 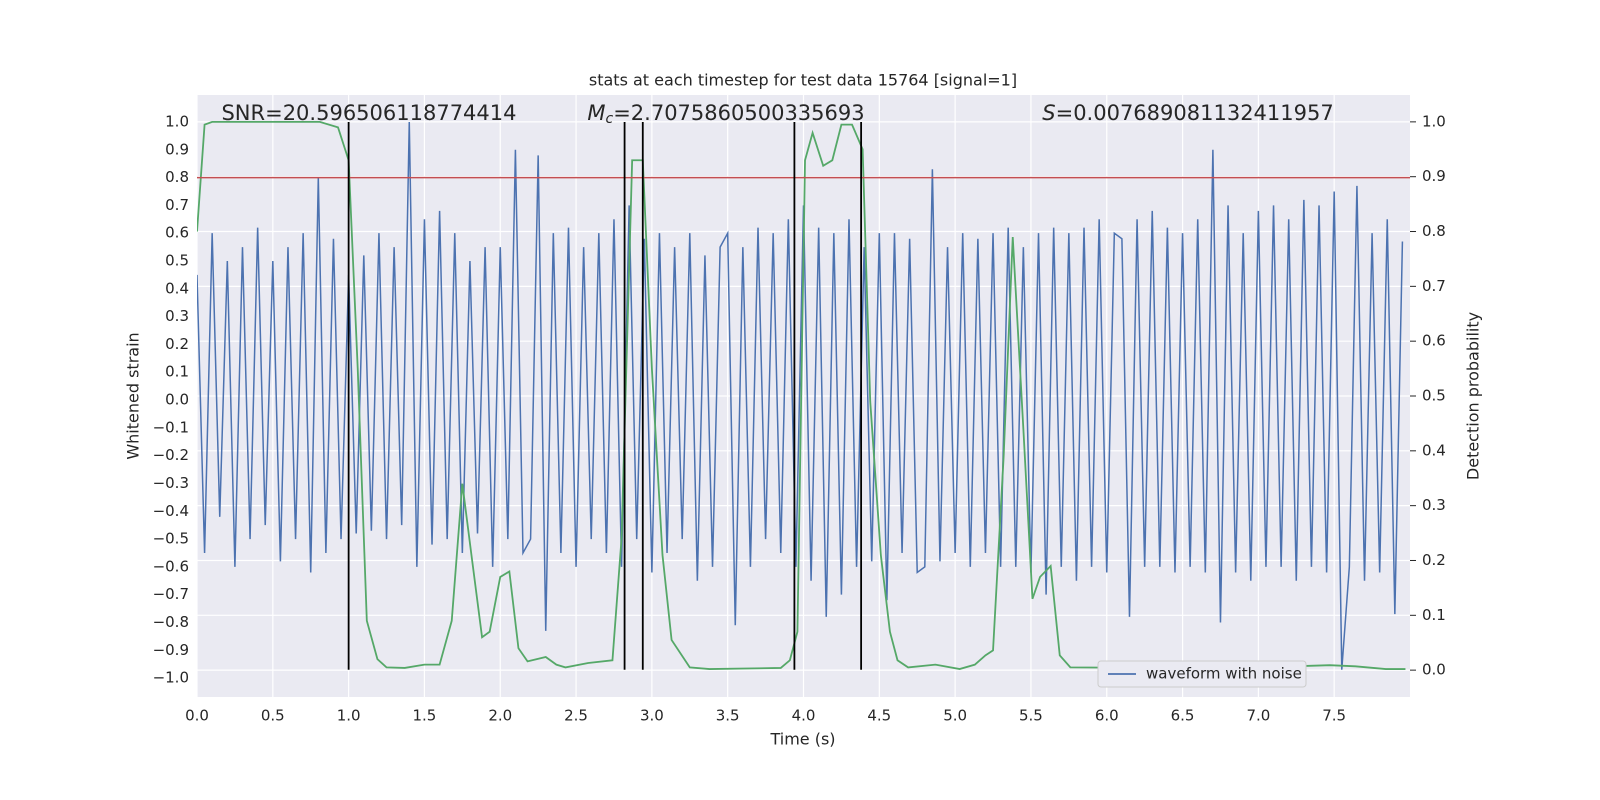 I want to click on x-tick-label: 3.5, so click(x=728, y=716).